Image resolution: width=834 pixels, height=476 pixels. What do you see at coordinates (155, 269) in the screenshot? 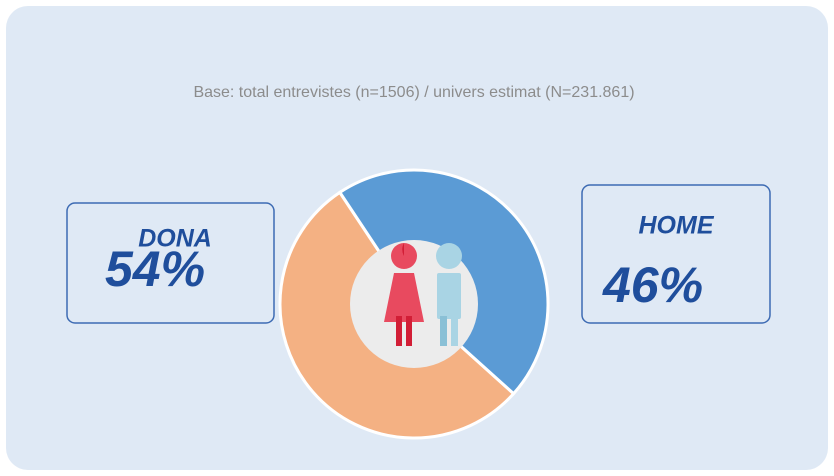
I see `value-label: 54%` at bounding box center [155, 269].